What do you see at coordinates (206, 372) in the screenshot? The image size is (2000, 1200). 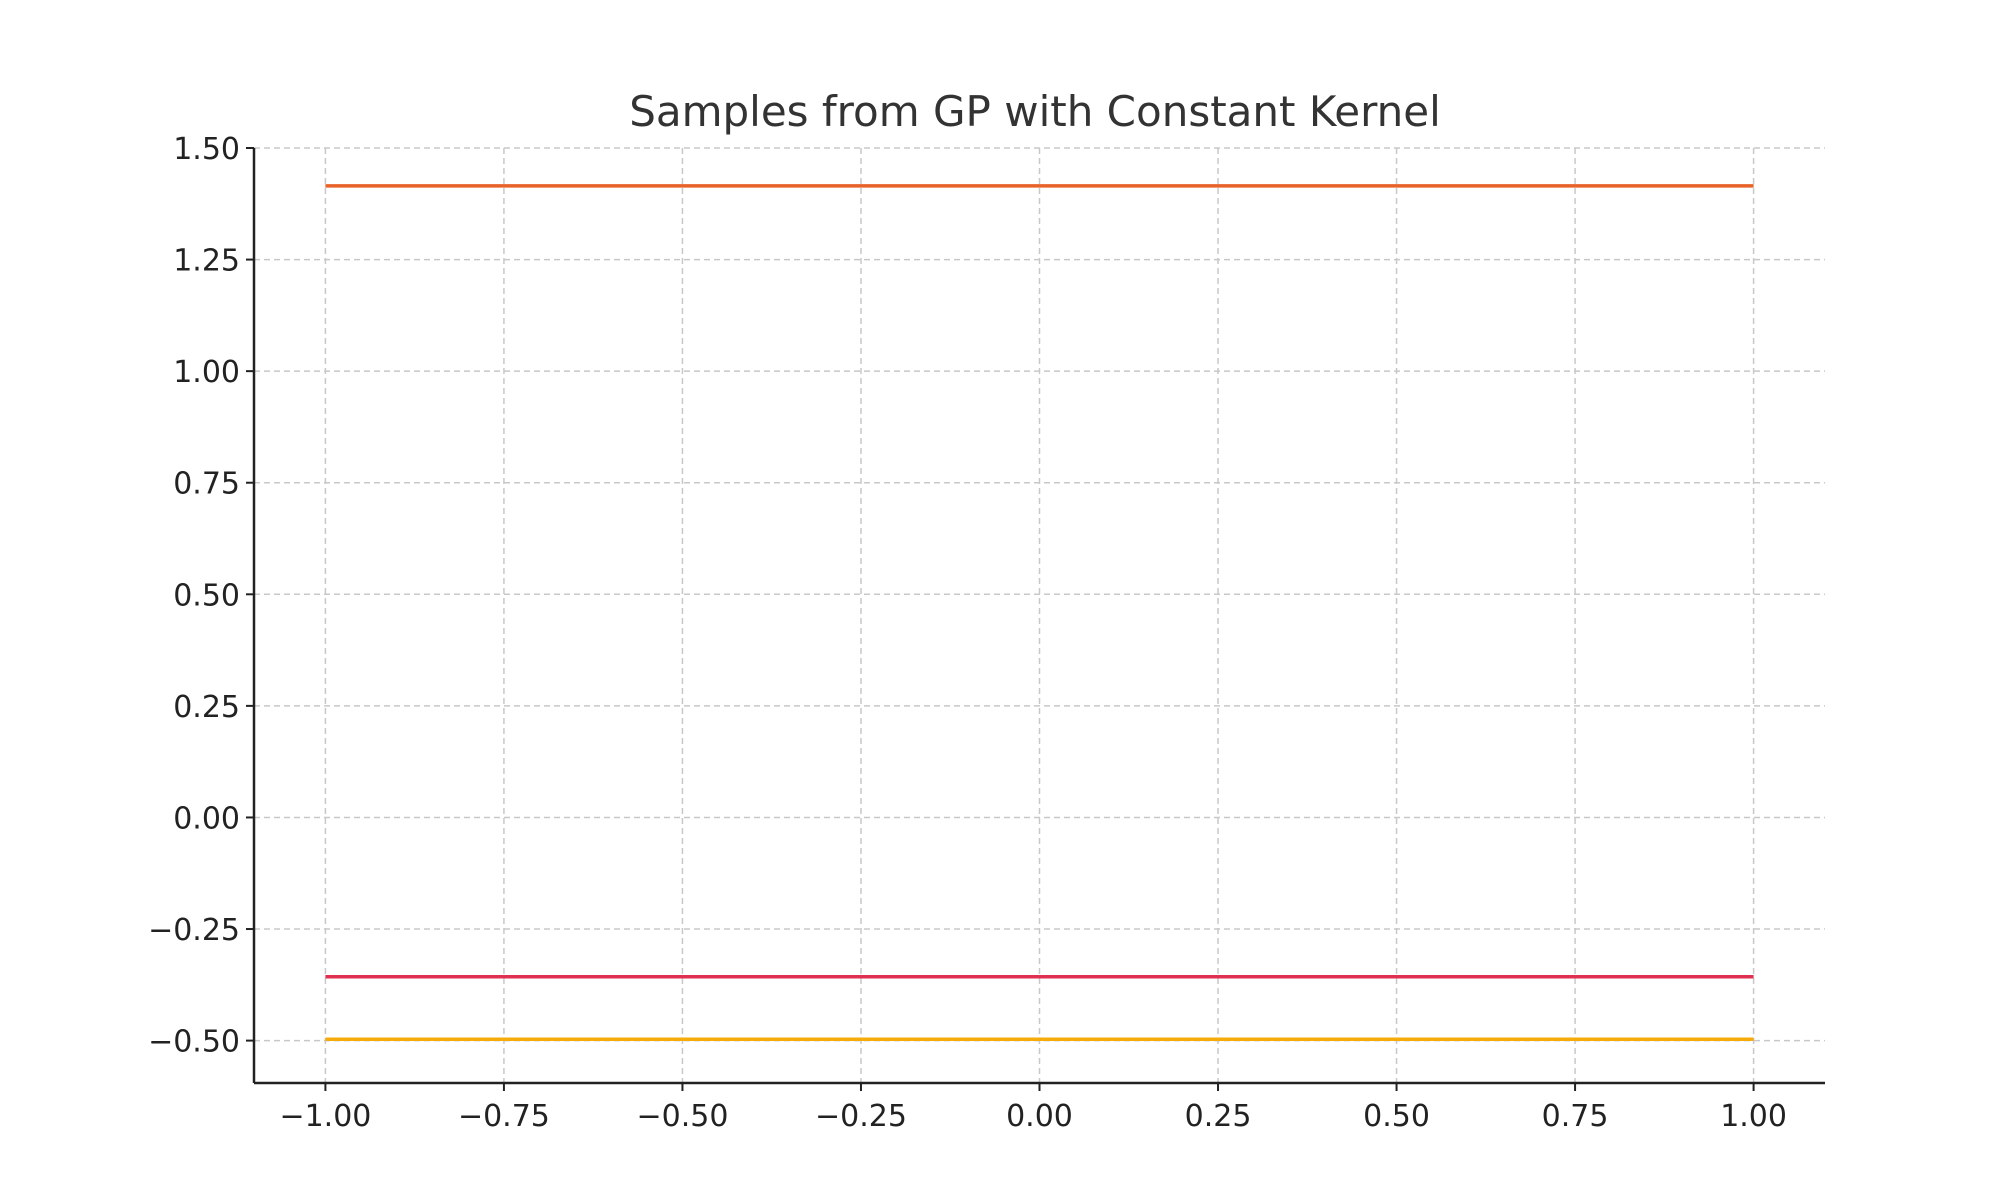 I see `y-tick-label: 1.00` at bounding box center [206, 372].